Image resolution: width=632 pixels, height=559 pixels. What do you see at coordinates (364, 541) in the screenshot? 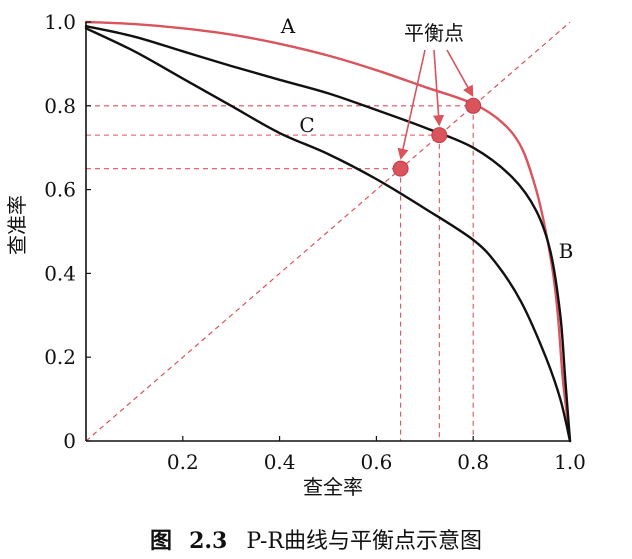
I see `caption-text: P-R曲线与平衡点示意图` at bounding box center [364, 541].